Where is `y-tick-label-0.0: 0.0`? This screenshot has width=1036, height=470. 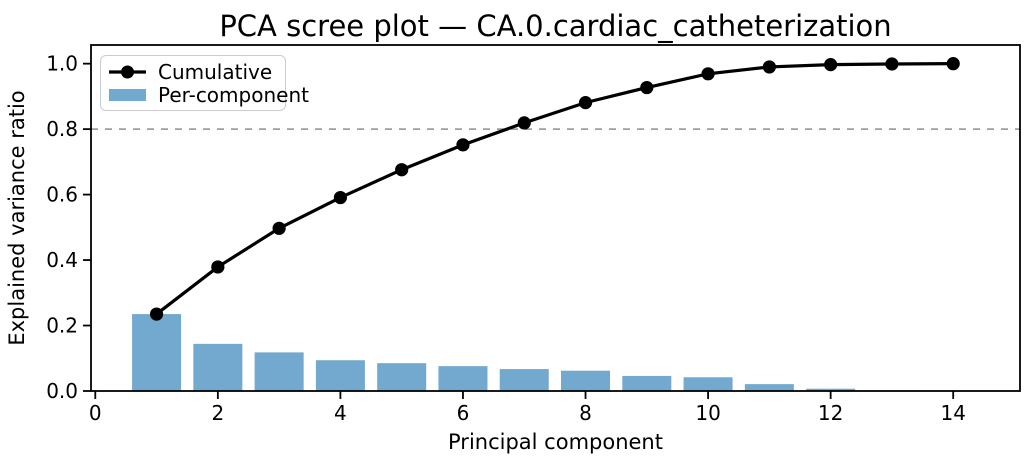 y-tick-label-0.0: 0.0 is located at coordinates (62, 391).